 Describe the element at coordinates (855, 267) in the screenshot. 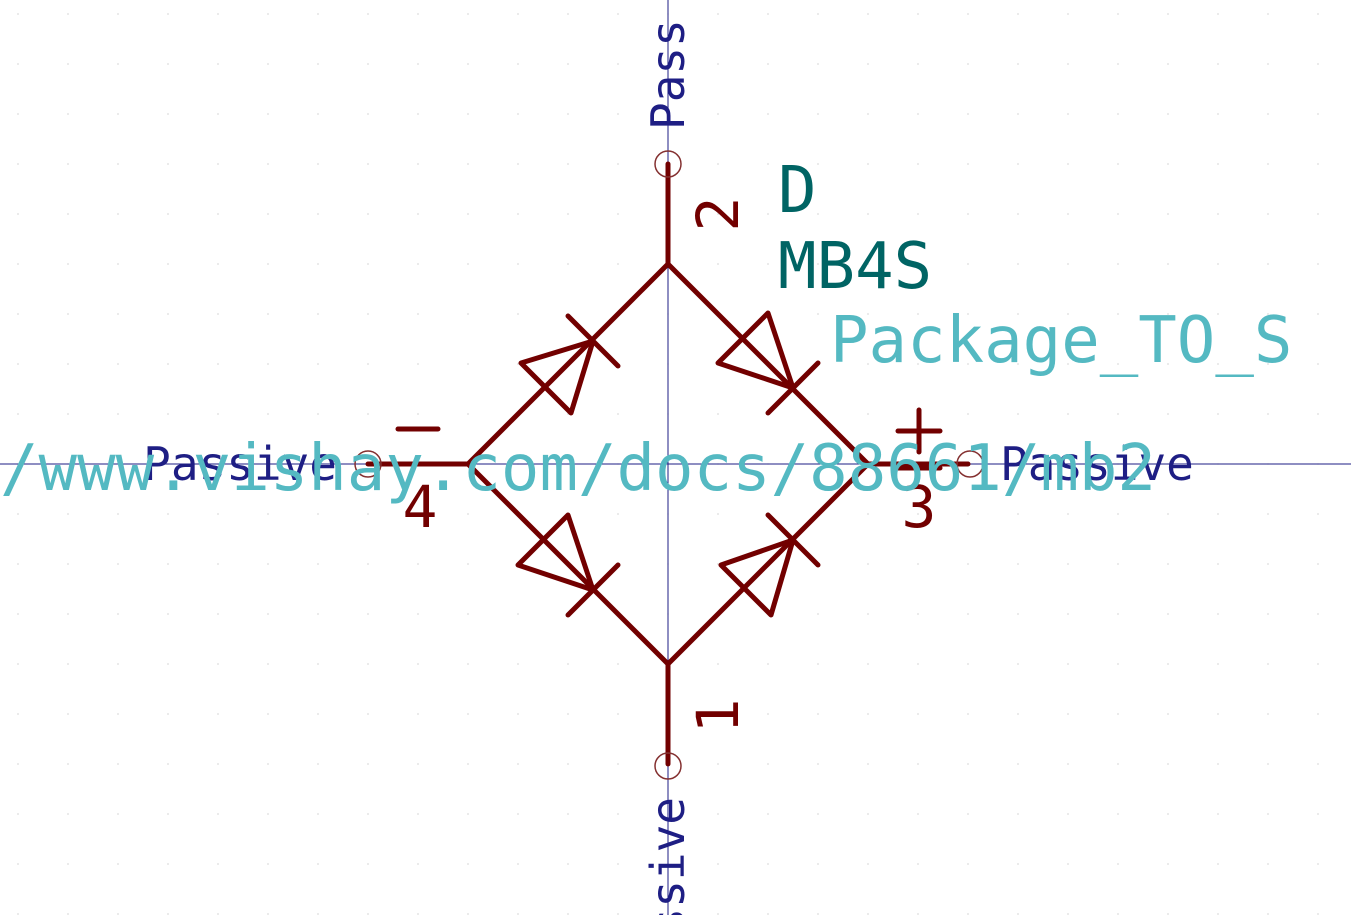

I see `value-field: MB4S` at that location.